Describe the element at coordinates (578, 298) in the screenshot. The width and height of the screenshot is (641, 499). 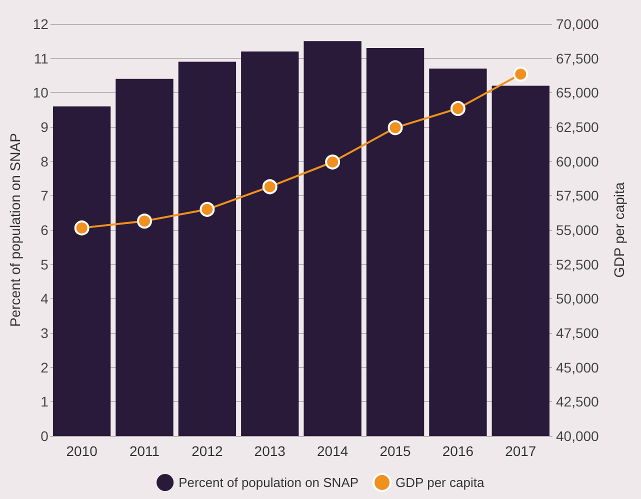
I see `y2-tick-label: 50,000` at that location.